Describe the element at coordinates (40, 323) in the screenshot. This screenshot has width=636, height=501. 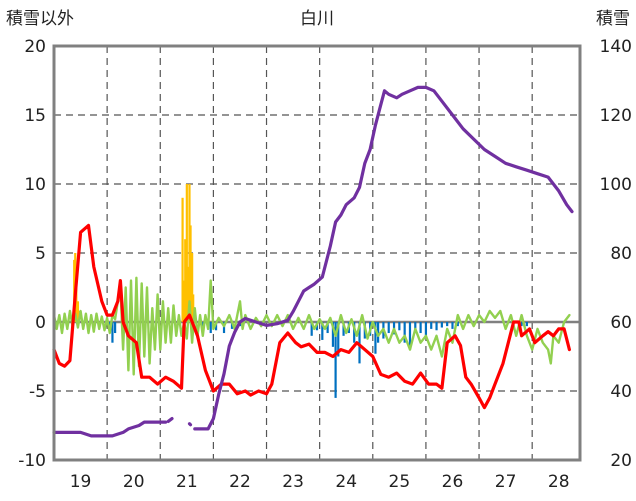
I see `left-tick-label: 0` at that location.